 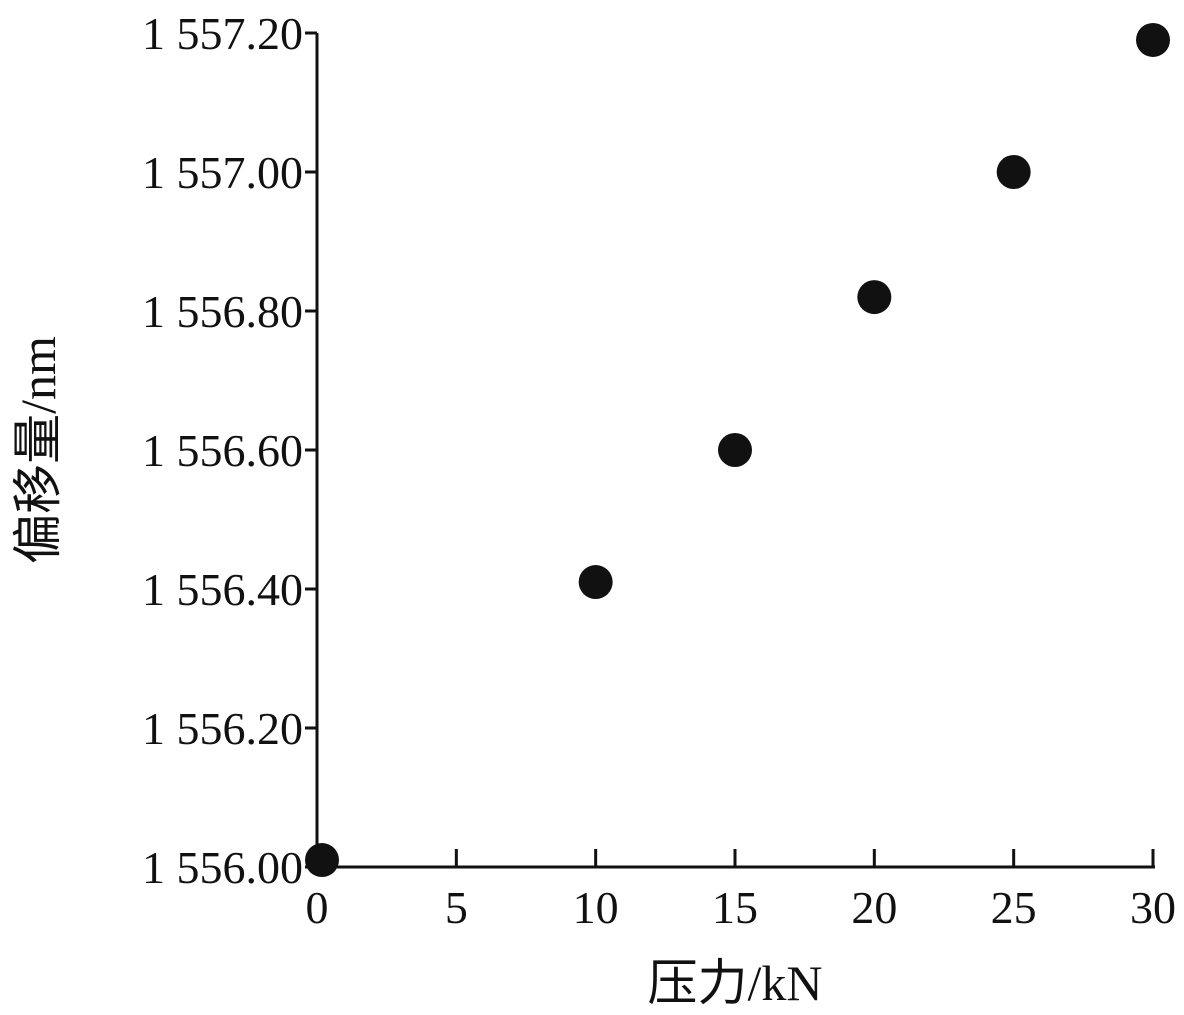 What do you see at coordinates (1153, 907) in the screenshot?
I see `x-tick-label: 30` at bounding box center [1153, 907].